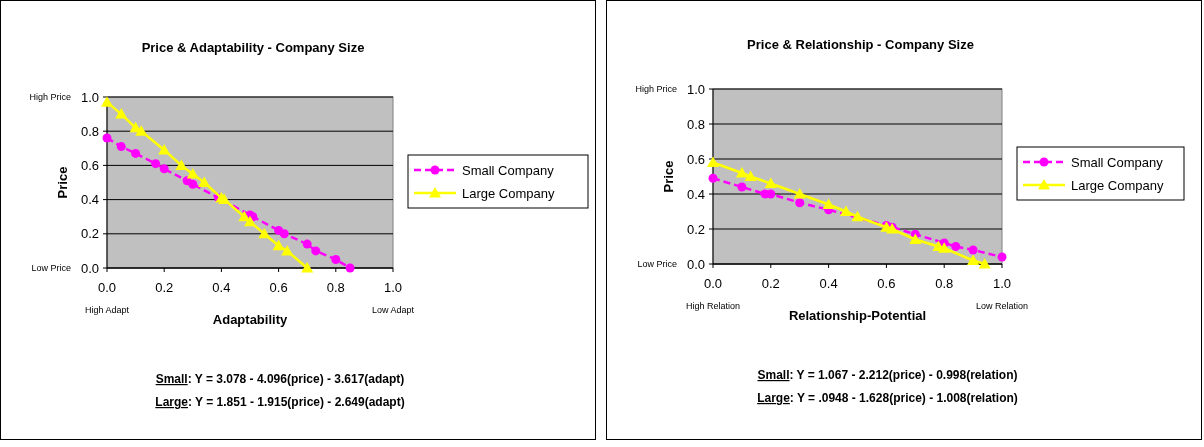 This screenshot has height=447, width=1204. Describe the element at coordinates (250, 319) in the screenshot. I see `x-axis-title: Adaptability` at that location.